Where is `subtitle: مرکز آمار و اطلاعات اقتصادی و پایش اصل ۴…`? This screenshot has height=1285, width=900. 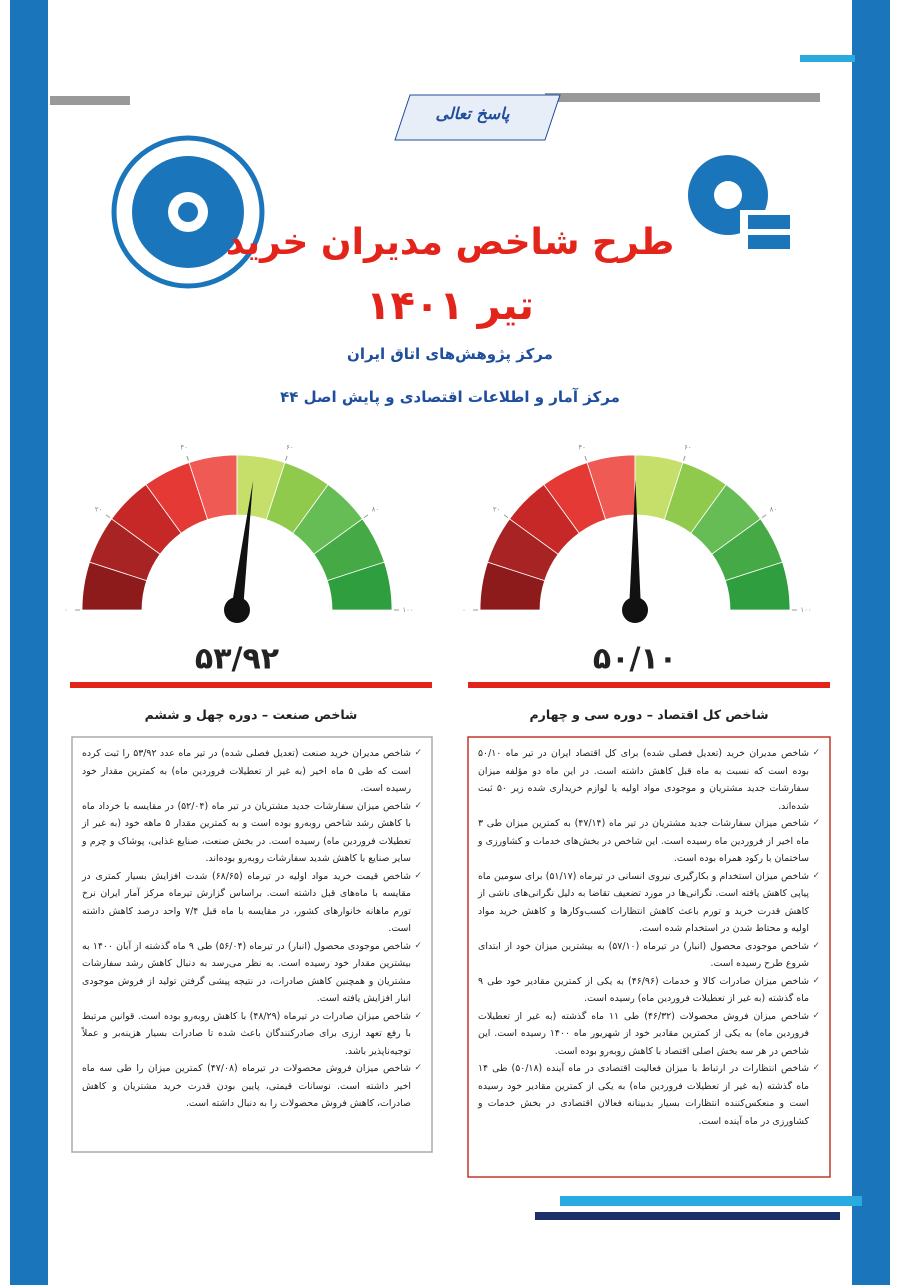
subtitle: مرکز آمار و اطلاعات اقتصادی و پایش اصل ۴… is located at coordinates (450, 397).